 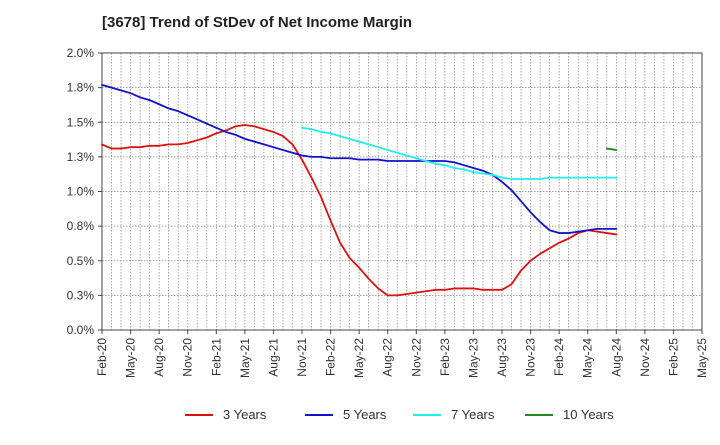 What do you see at coordinates (359, 358) in the screenshot?
I see `x-tick-label: May-22` at bounding box center [359, 358].